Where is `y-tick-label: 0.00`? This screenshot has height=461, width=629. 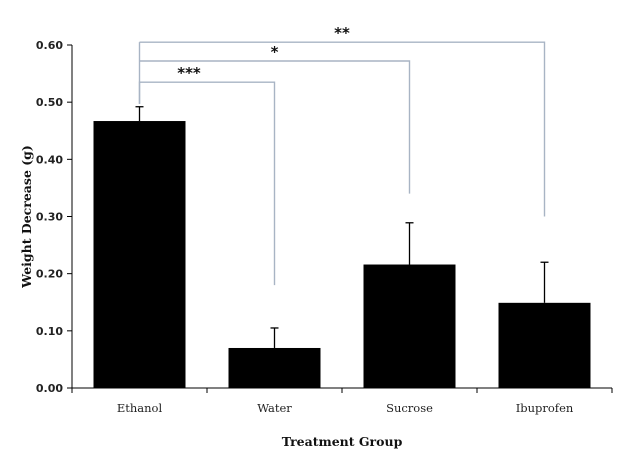 y-tick-label: 0.00 is located at coordinates (49, 388).